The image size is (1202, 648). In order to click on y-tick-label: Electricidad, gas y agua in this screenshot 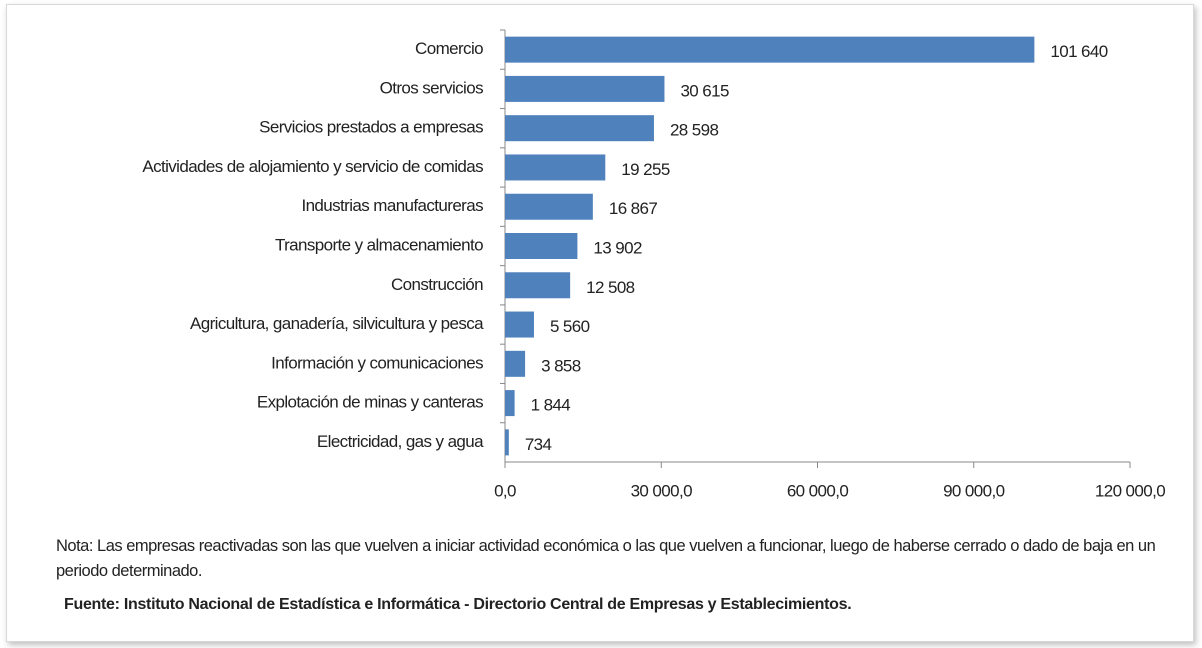, I will do `click(400, 441)`.